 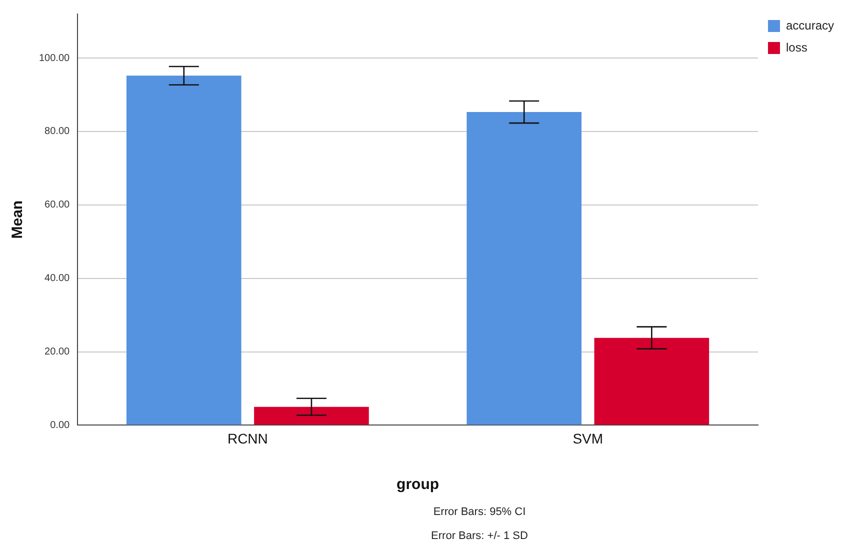 What do you see at coordinates (57, 132) in the screenshot?
I see `y-tick-label: 80.00` at bounding box center [57, 132].